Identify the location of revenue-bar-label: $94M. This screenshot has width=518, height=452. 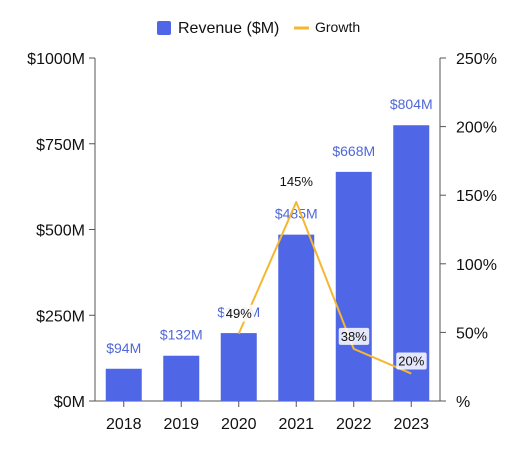
(123, 348).